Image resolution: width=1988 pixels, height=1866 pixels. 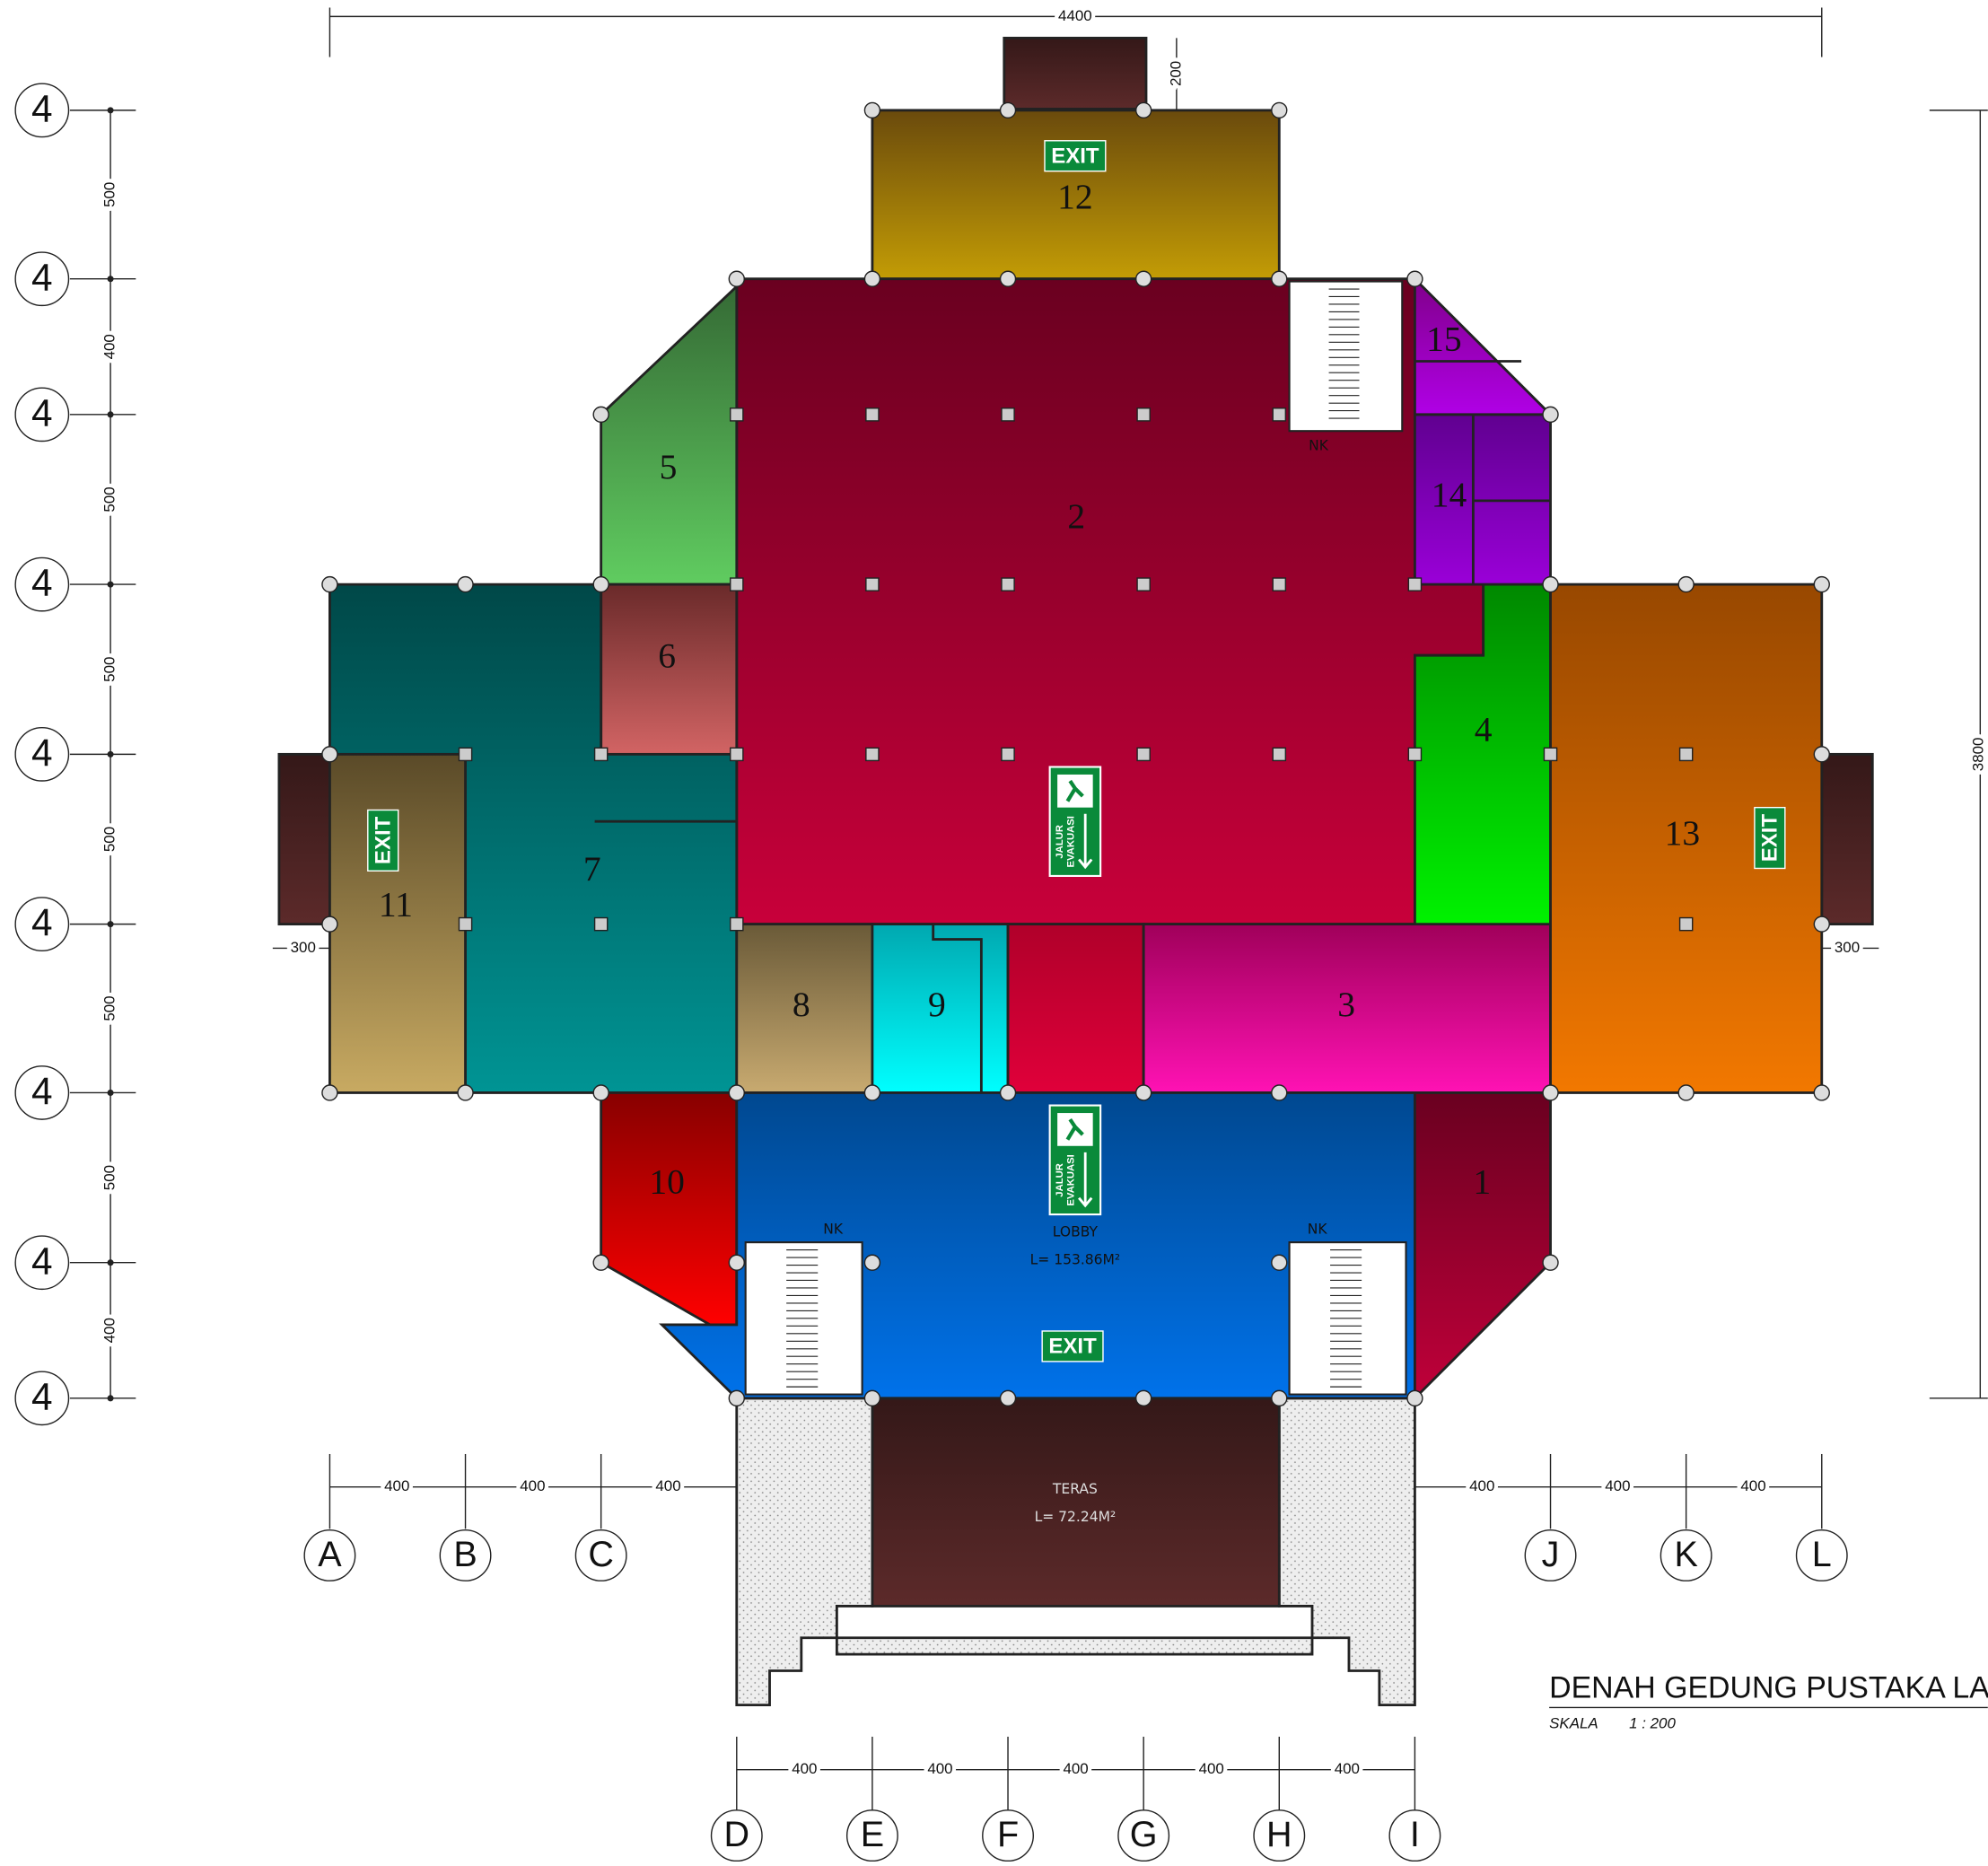 What do you see at coordinates (667, 1182) in the screenshot?
I see `room-number: 10` at bounding box center [667, 1182].